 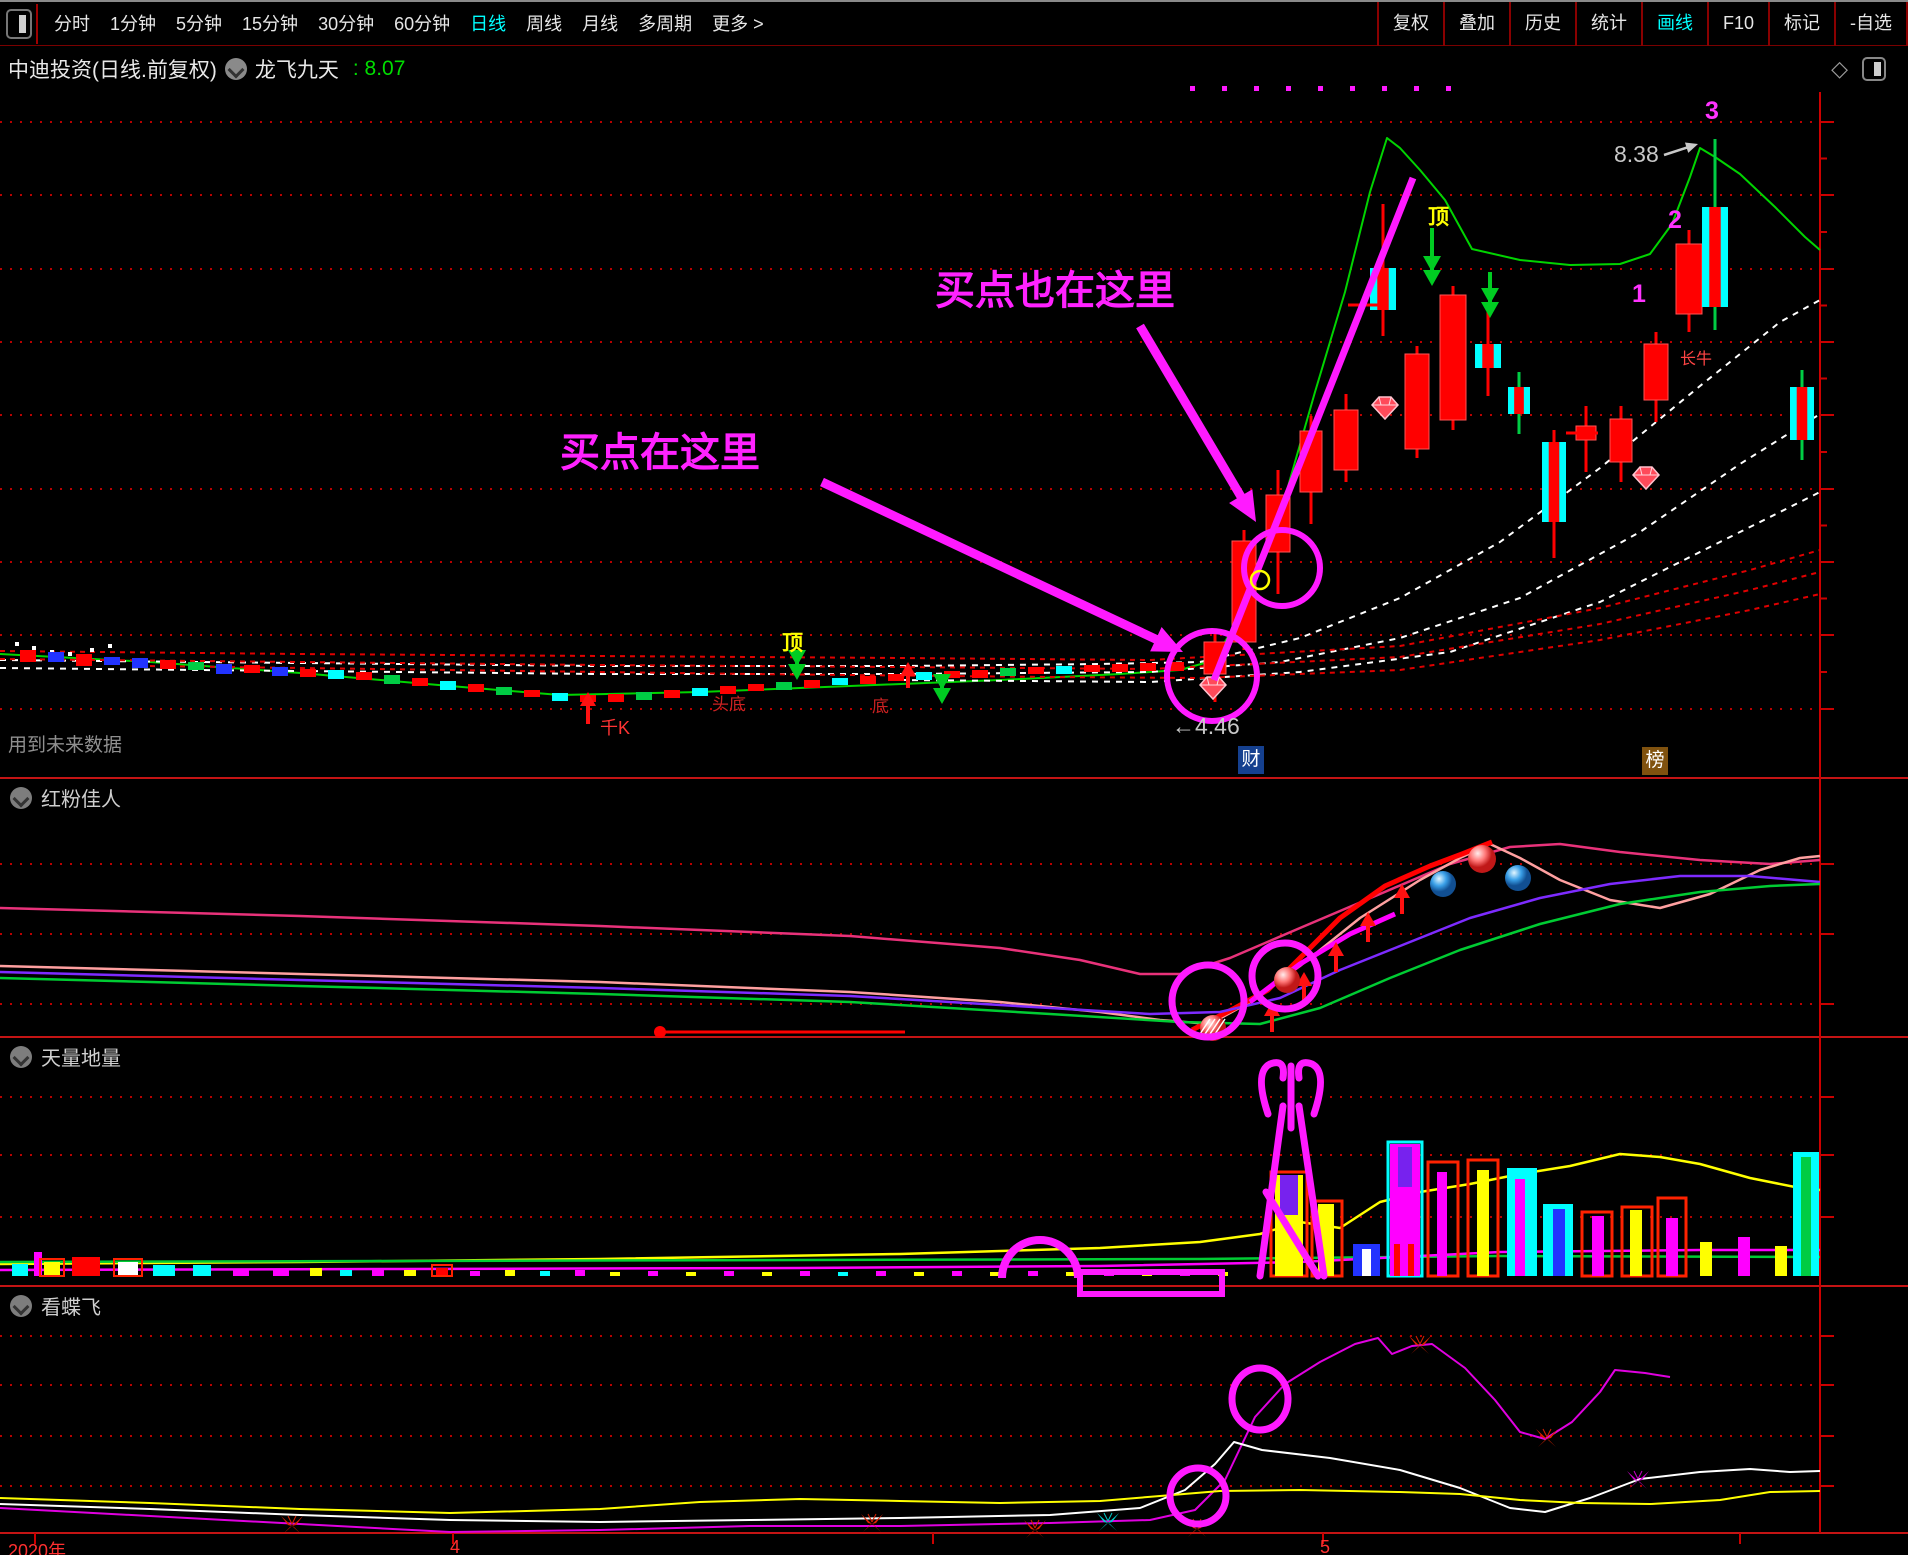 What do you see at coordinates (1204, 1028) in the screenshot?
I see `ball-hatch` at bounding box center [1204, 1028].